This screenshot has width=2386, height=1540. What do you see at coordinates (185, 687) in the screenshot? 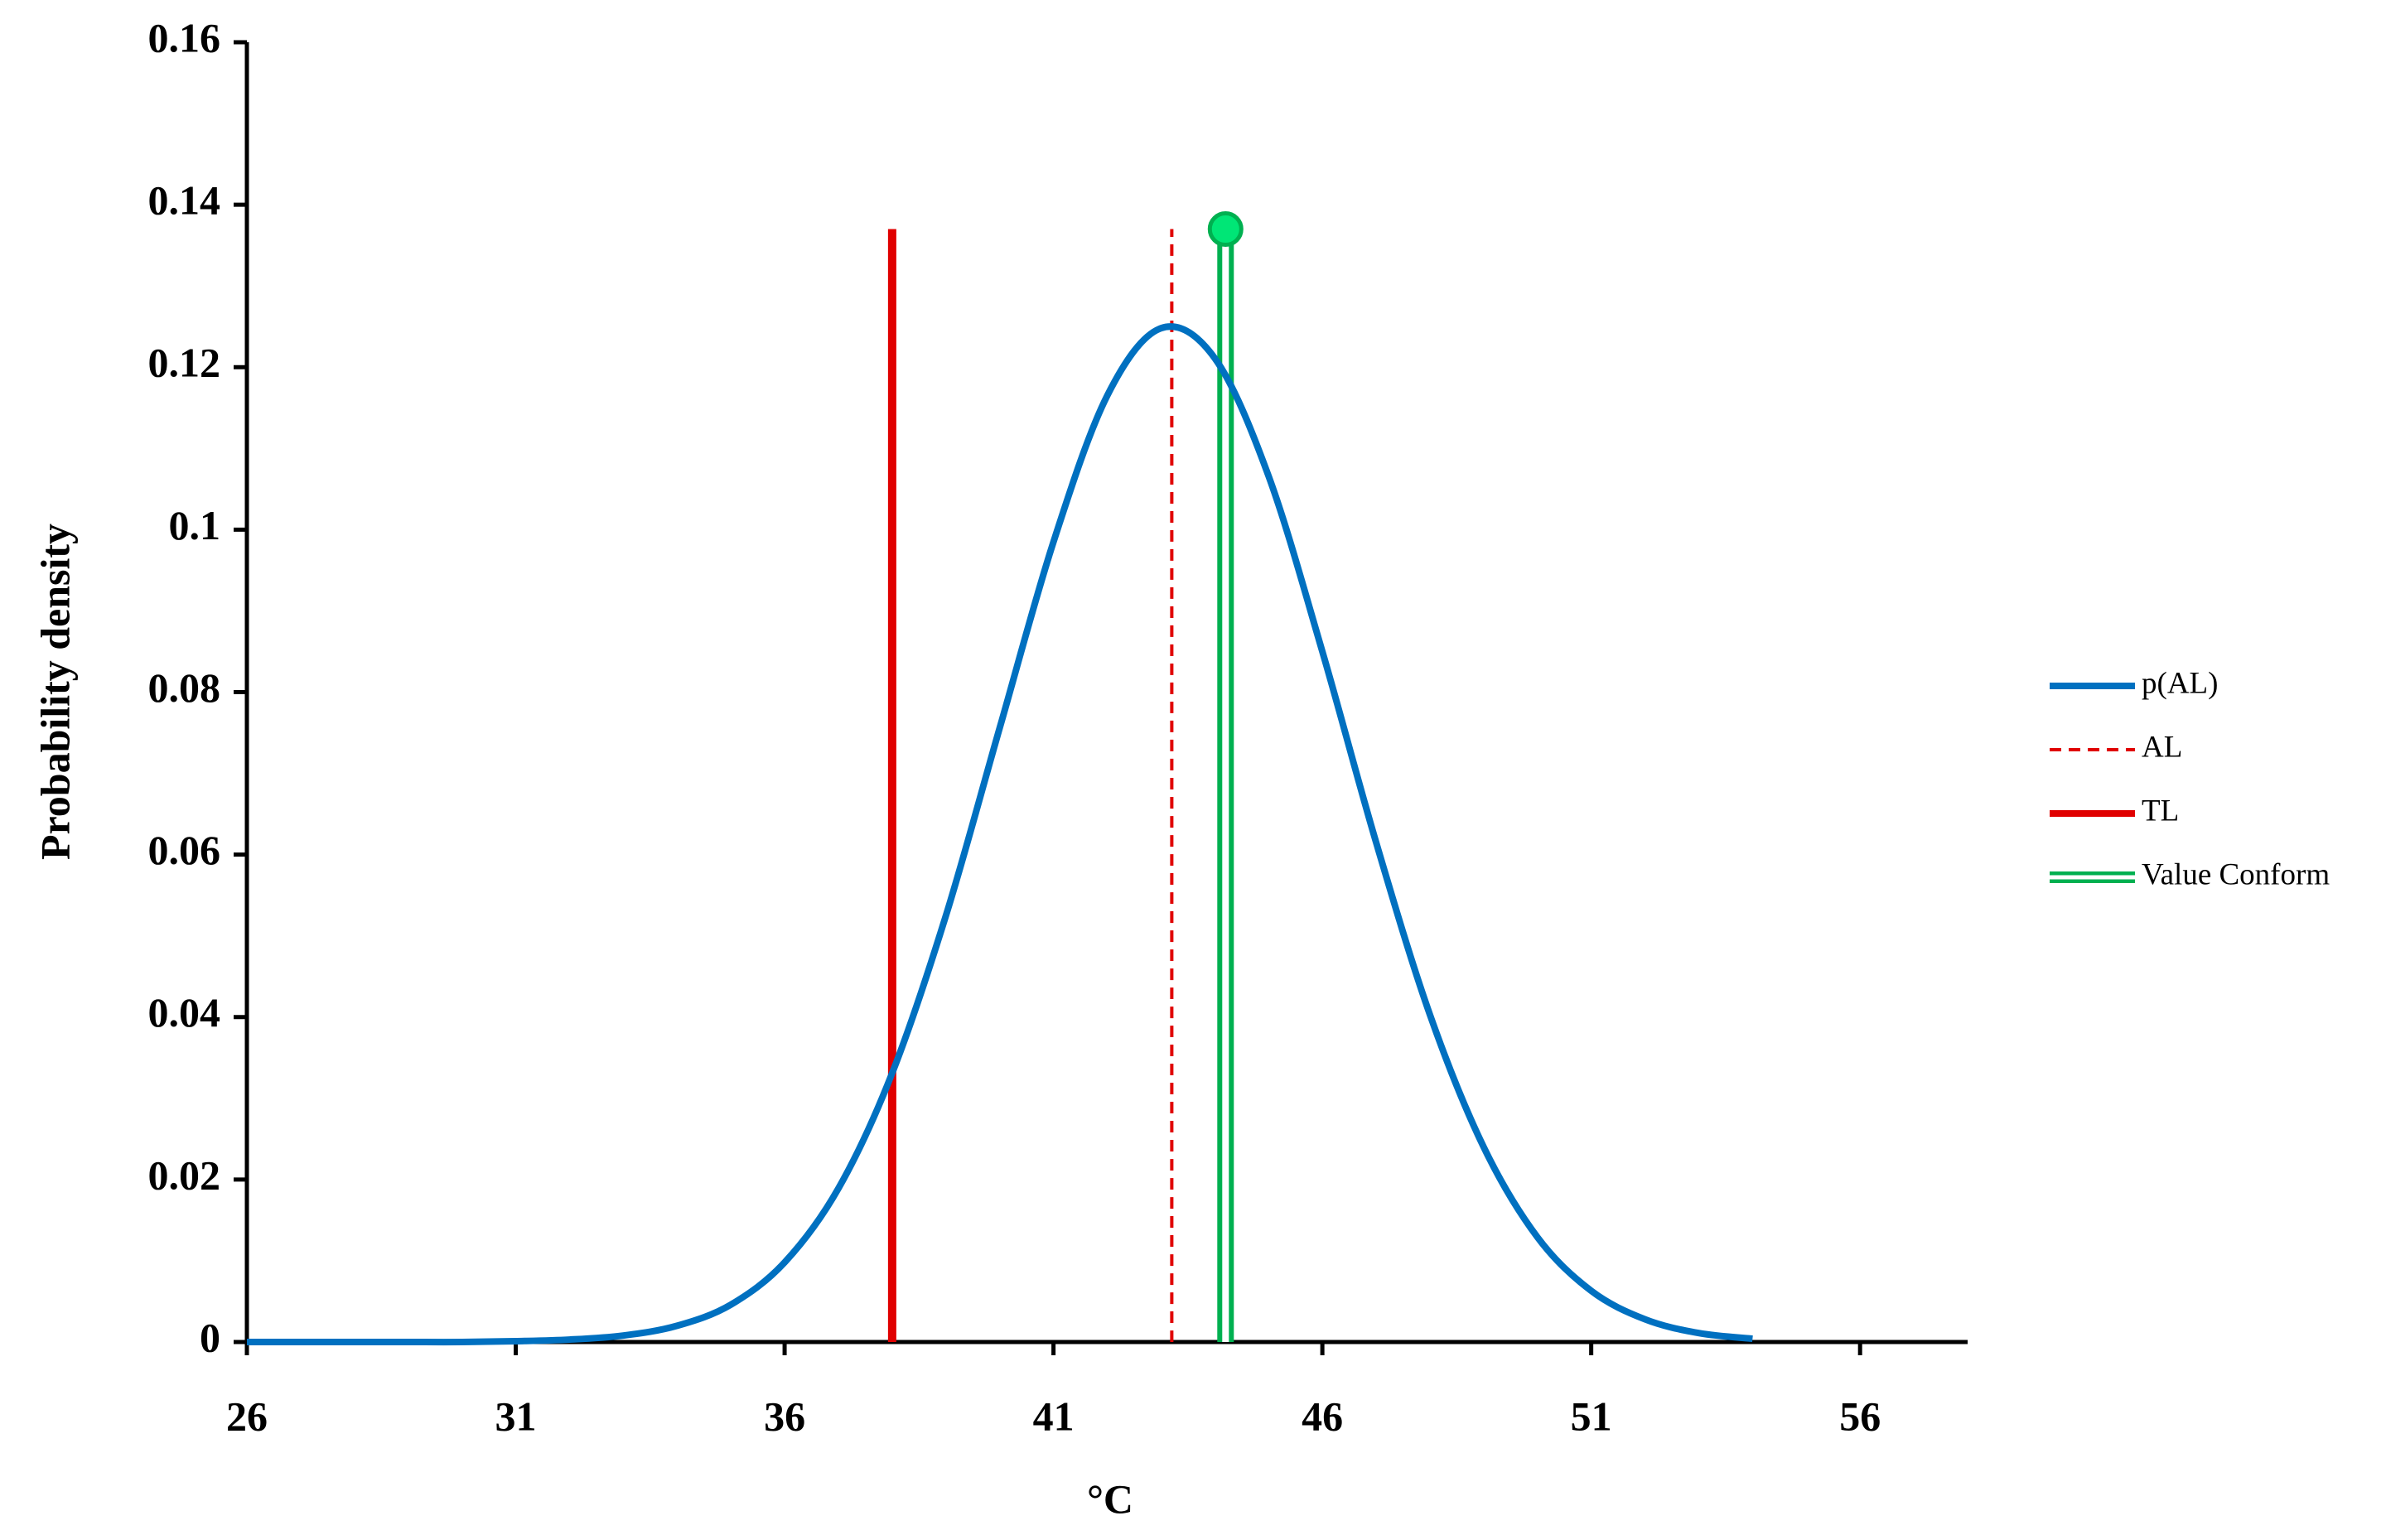
I see `y-tick-label: 0.08` at bounding box center [185, 687].